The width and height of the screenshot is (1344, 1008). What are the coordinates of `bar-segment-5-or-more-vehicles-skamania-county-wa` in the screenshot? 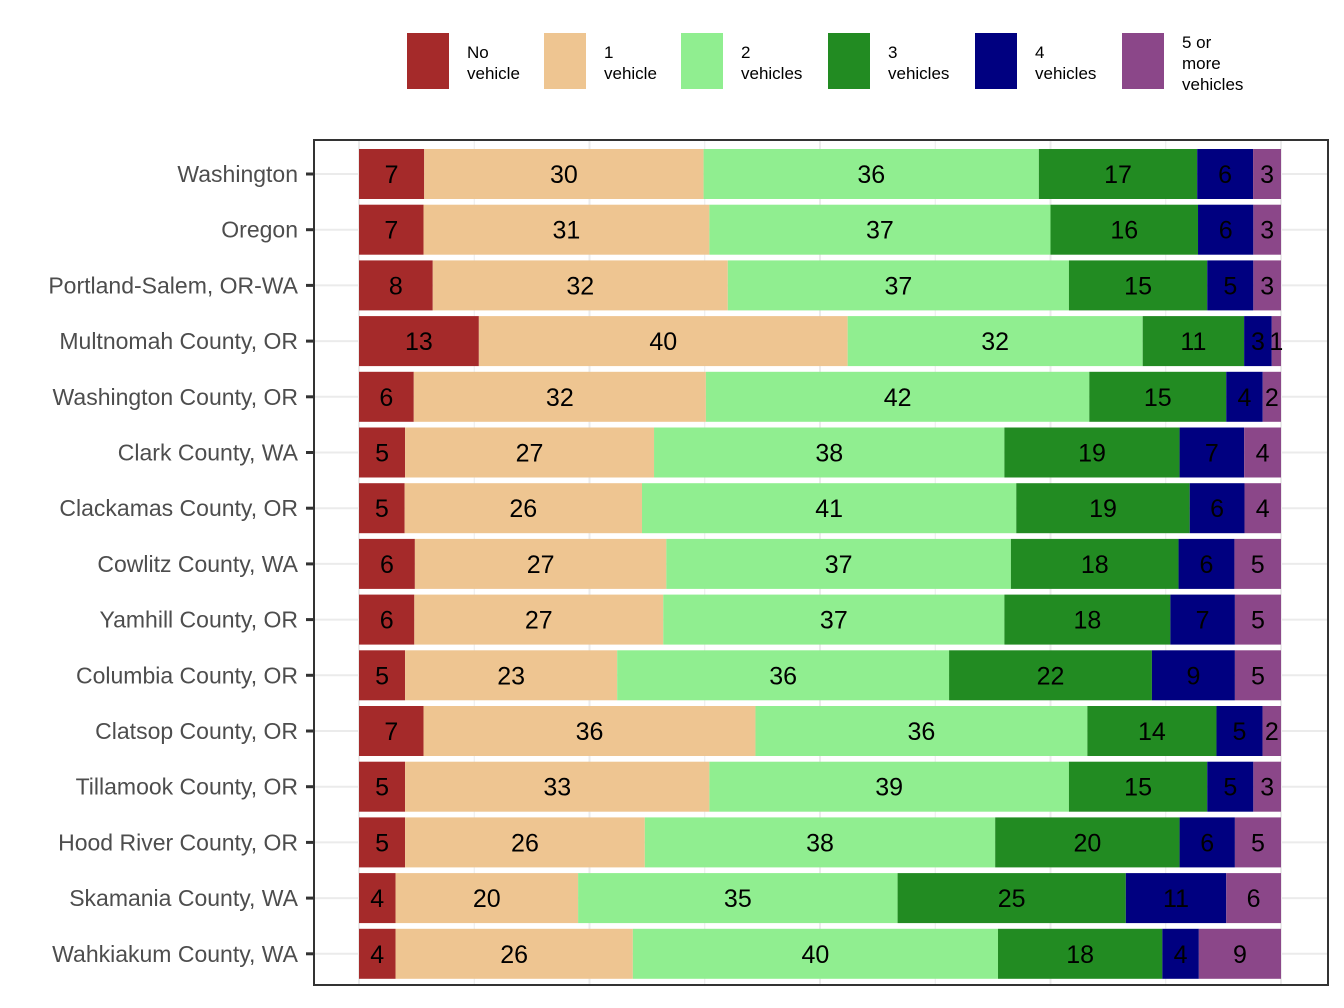 It's located at (1253, 898).